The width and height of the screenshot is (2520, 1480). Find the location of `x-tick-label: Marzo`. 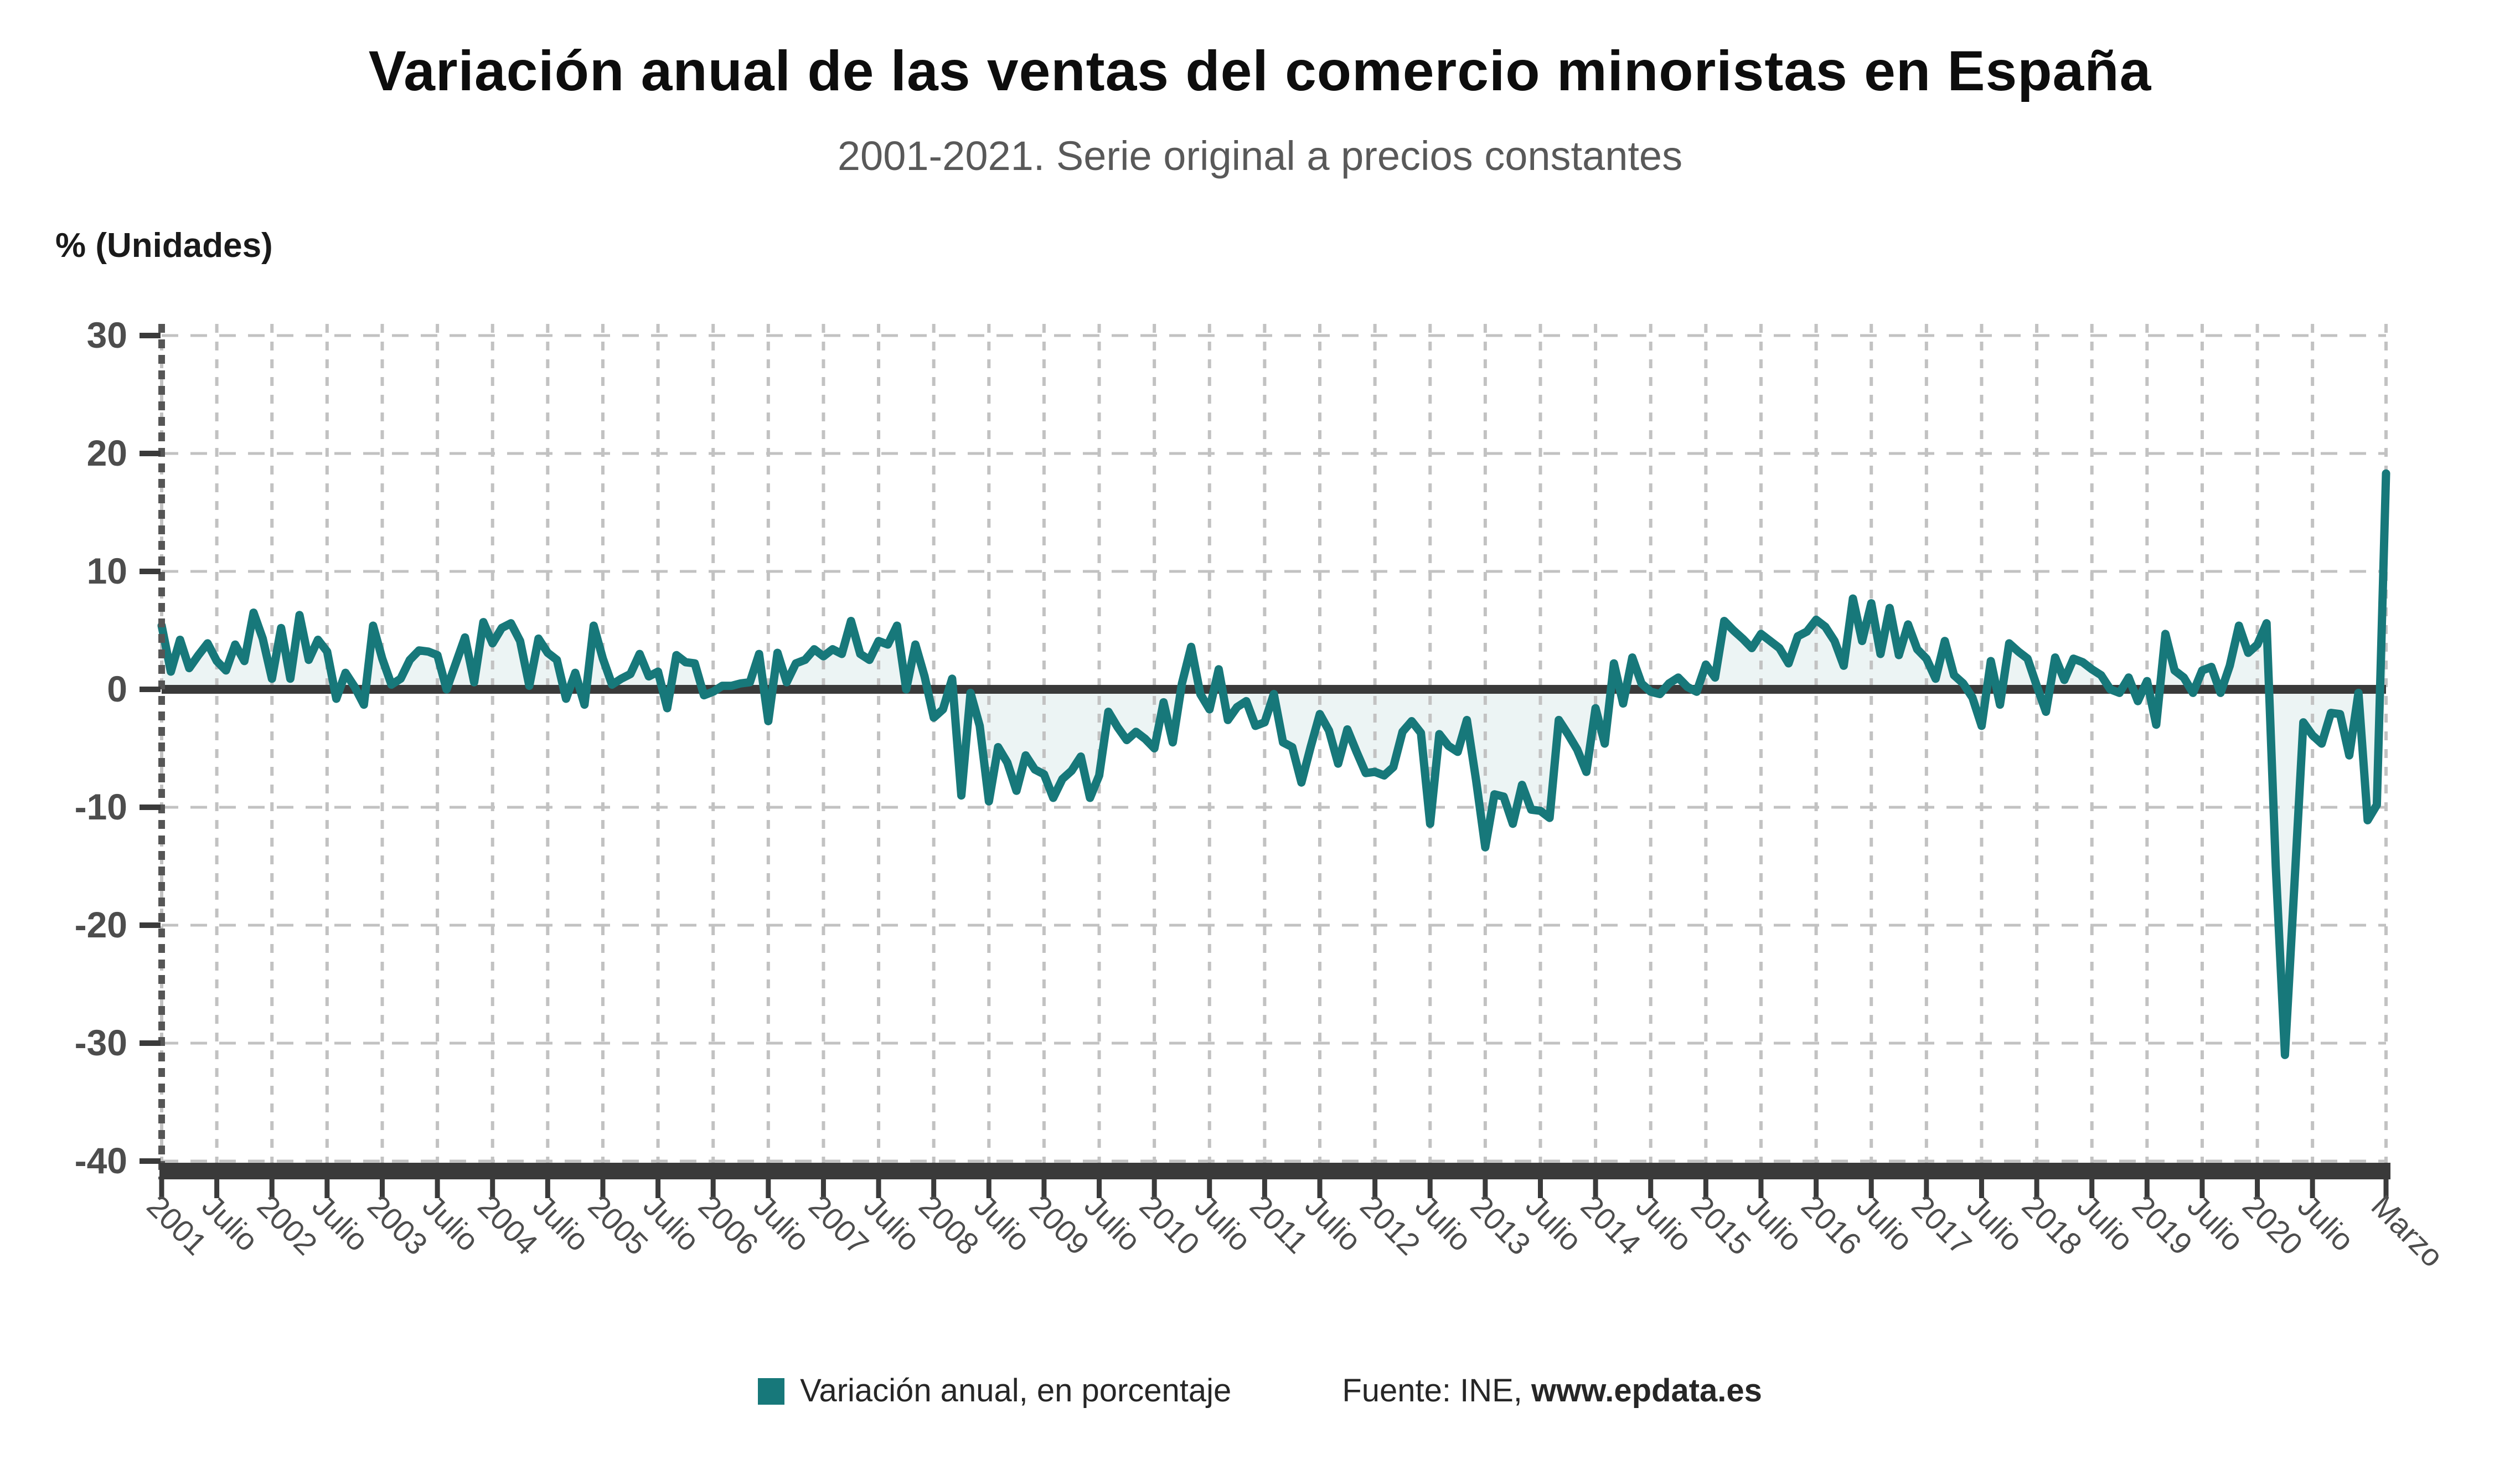

x-tick-label: Marzo is located at coordinates (2408, 1231).